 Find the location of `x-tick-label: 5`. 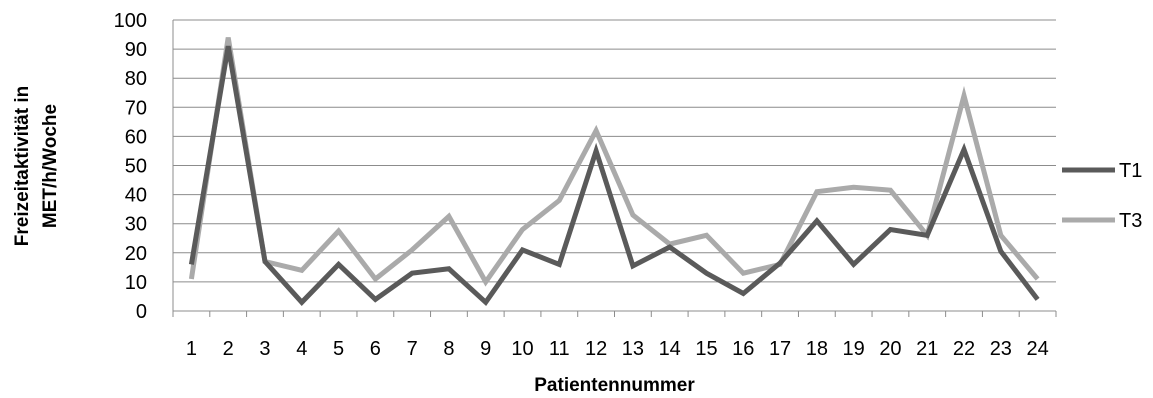

x-tick-label: 5 is located at coordinates (338, 349).